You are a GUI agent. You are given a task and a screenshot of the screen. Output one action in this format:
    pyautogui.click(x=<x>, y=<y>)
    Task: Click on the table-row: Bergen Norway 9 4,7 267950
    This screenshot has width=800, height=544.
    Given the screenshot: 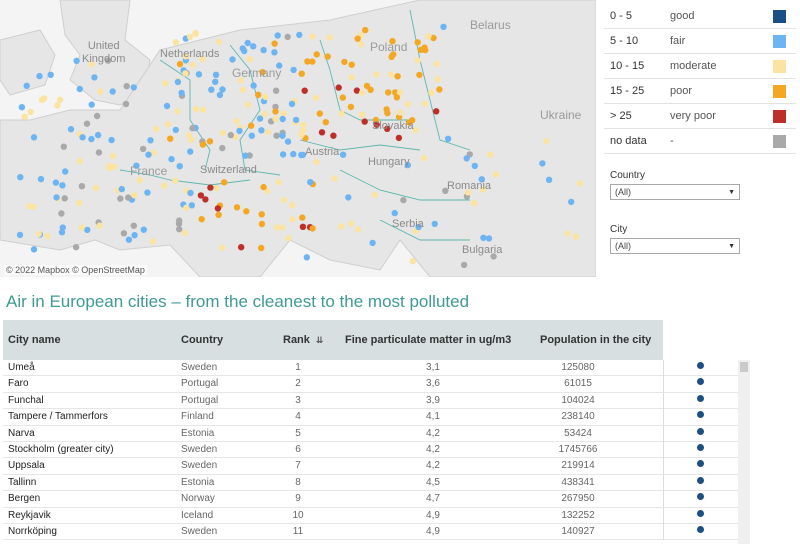 What is the action you would take?
    pyautogui.click(x=376, y=499)
    